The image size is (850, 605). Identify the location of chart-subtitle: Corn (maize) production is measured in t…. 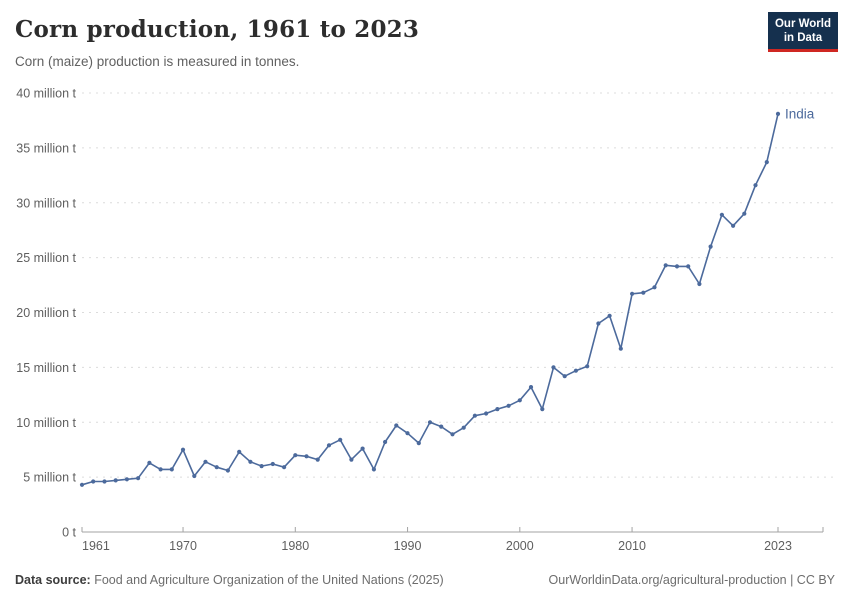
(157, 61).